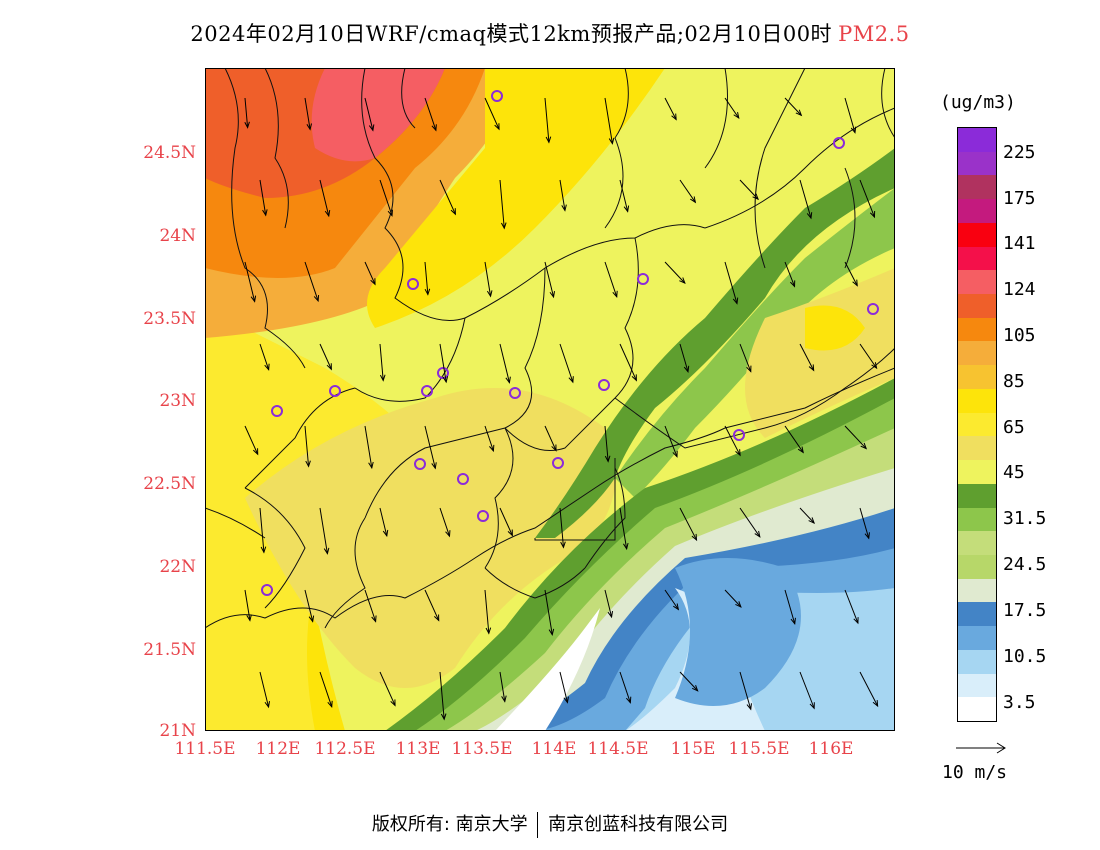 The image size is (1100, 850). I want to click on footer-divider, so click(538, 825).